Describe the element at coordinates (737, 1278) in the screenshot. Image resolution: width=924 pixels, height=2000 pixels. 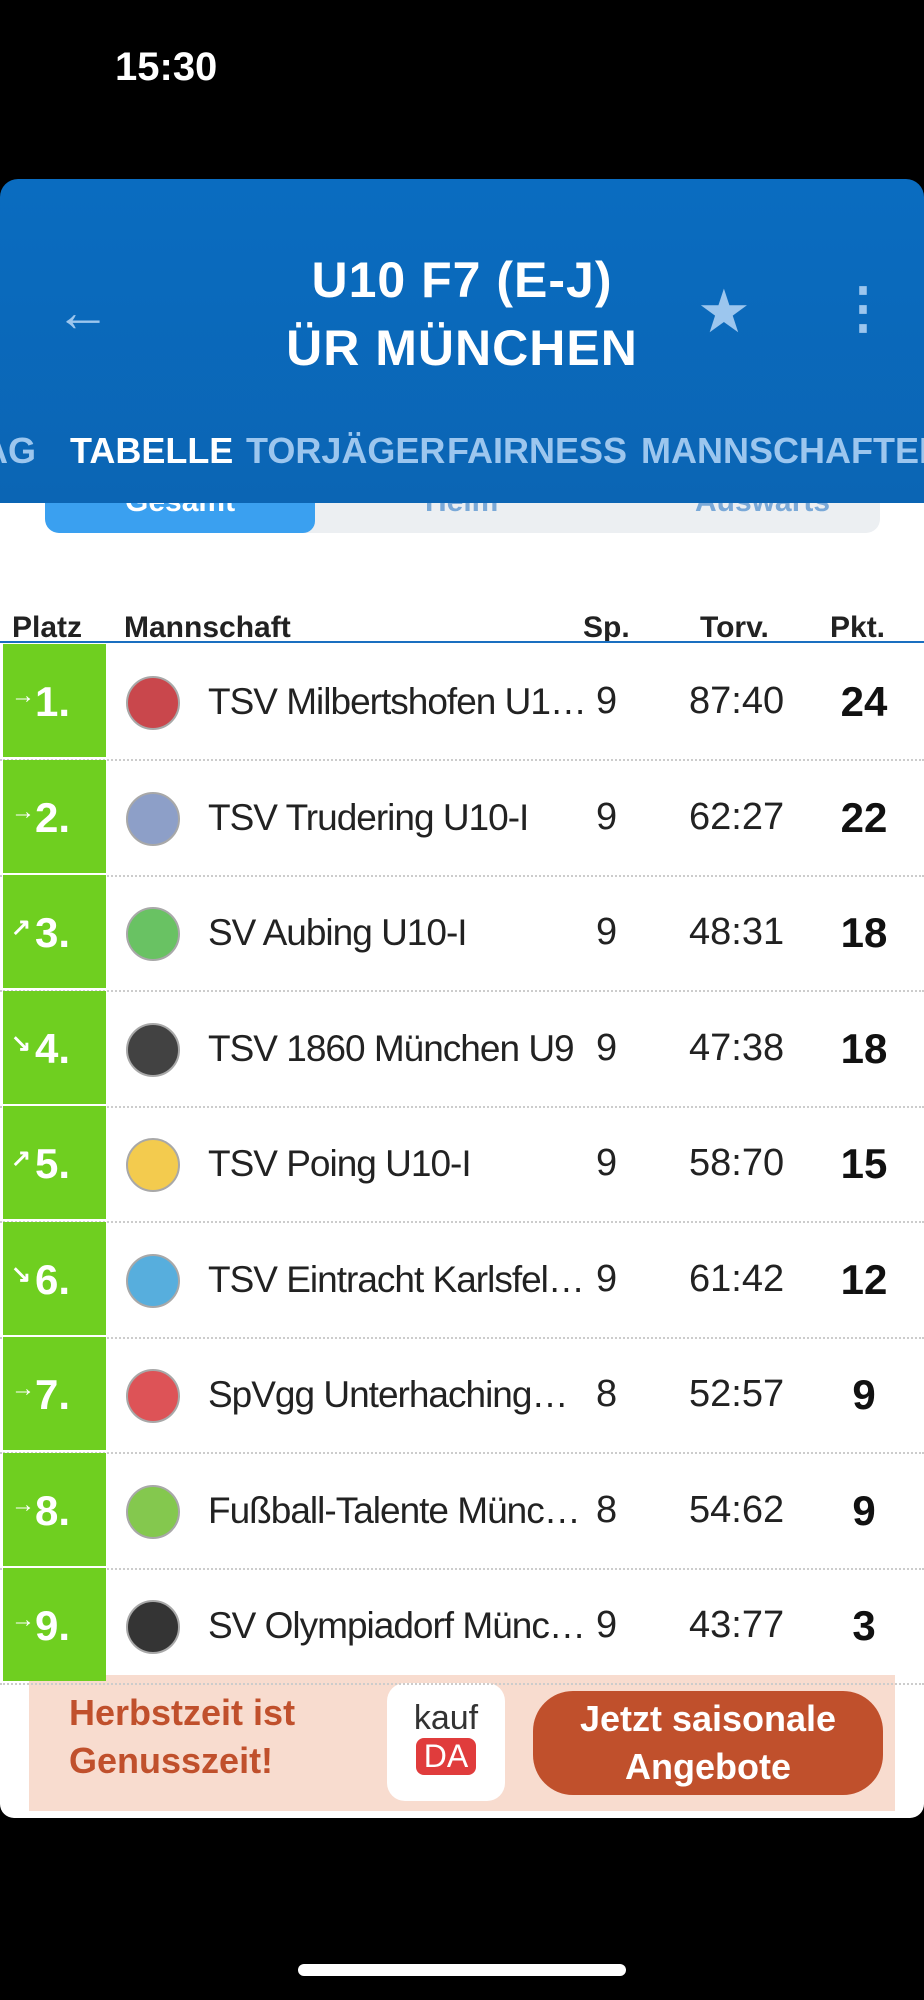
I see `goals: 61:42` at that location.